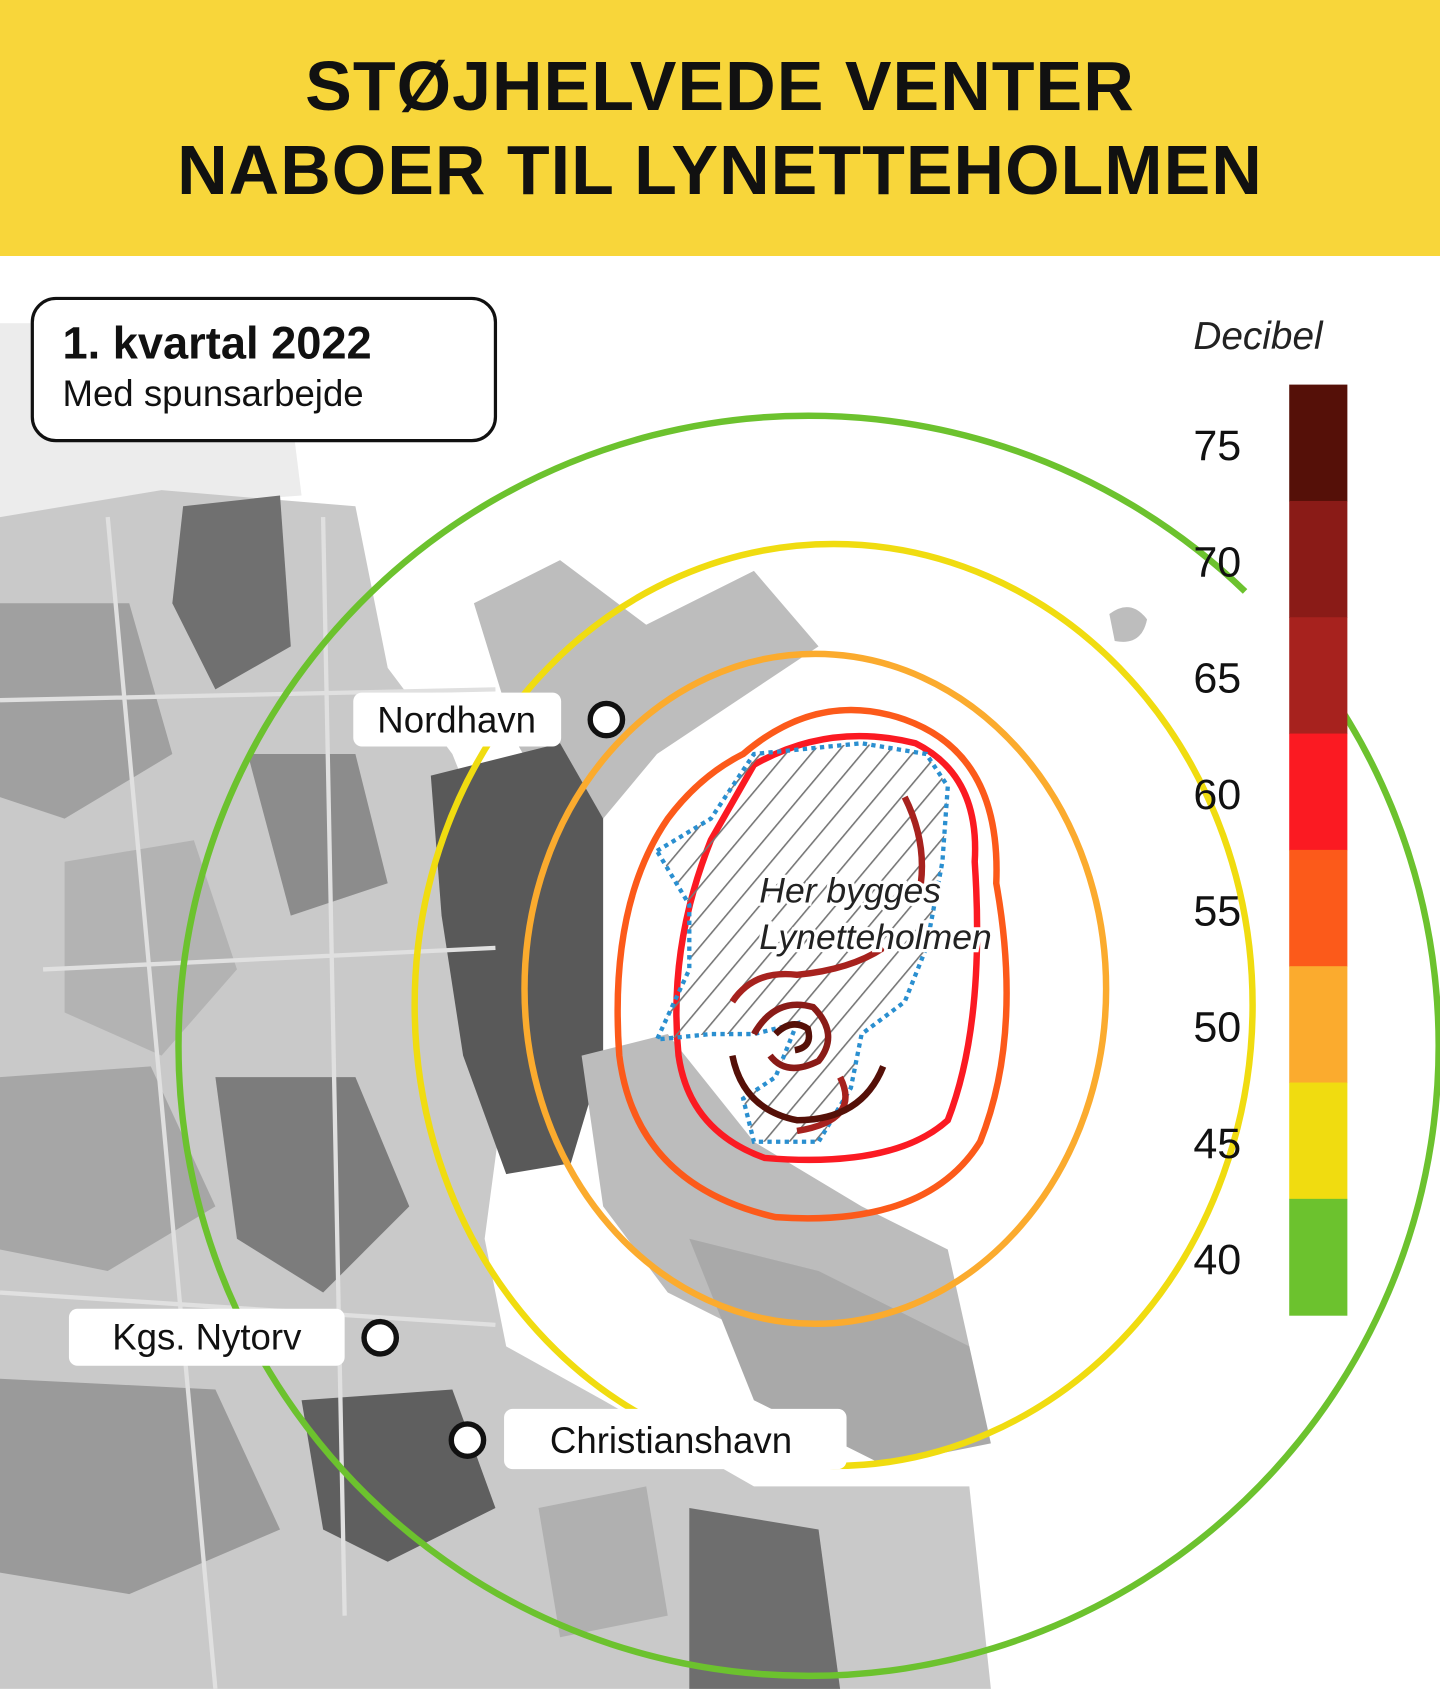  I want to click on legend-label-55: 55, so click(1217, 911).